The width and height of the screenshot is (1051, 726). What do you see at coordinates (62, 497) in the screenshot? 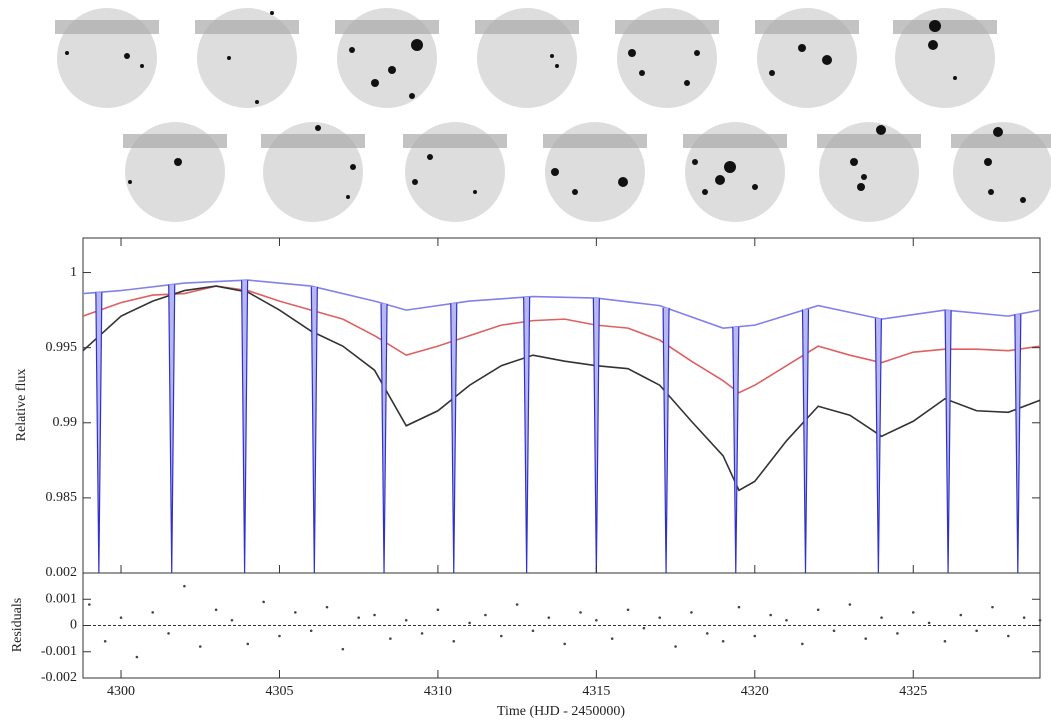
I see `y-tick-label: 0.985` at bounding box center [62, 497].